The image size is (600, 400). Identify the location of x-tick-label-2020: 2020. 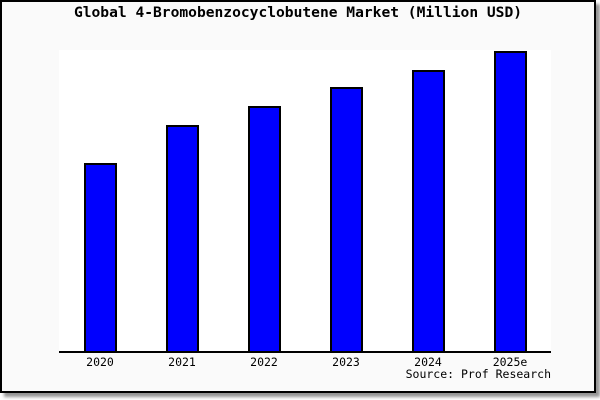
(100, 362).